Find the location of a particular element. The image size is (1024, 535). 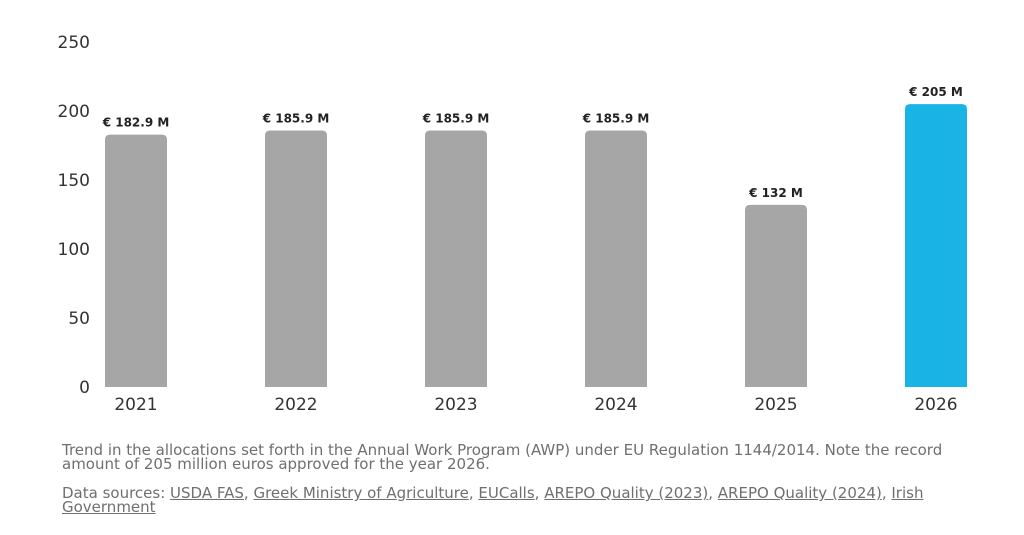

source-link-greek-ministry: Greek Ministry of Agriculture is located at coordinates (361, 493).